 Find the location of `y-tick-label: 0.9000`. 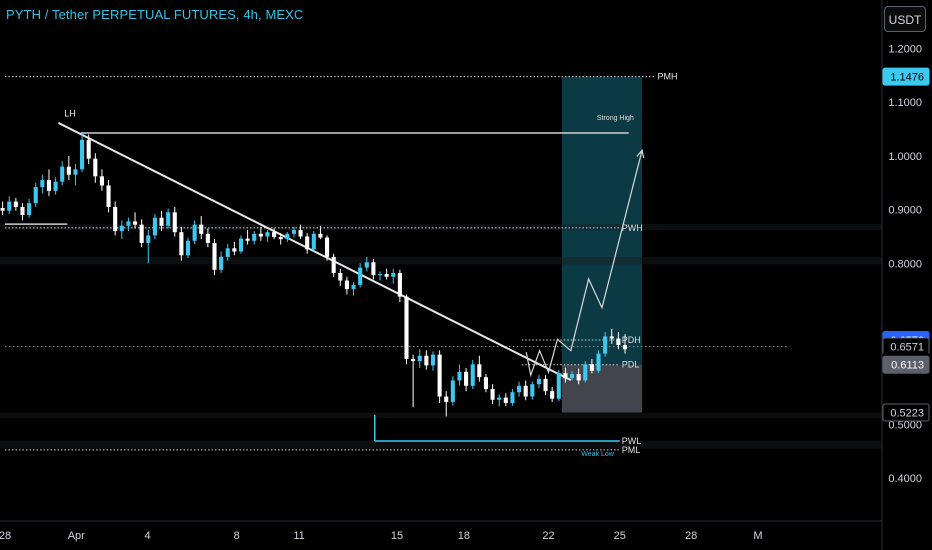

y-tick-label: 0.9000 is located at coordinates (905, 211).